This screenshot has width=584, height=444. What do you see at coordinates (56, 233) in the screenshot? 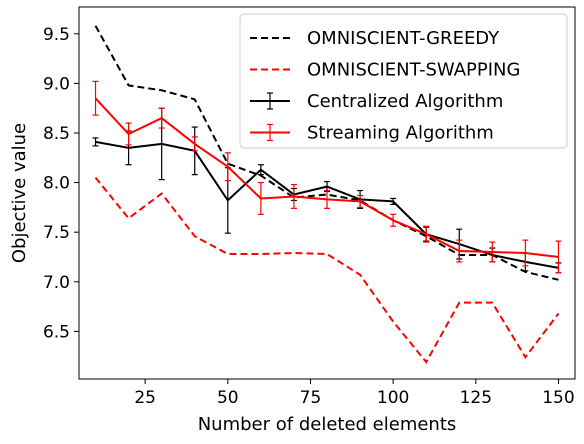
I see `y-tick-label: 7.5` at bounding box center [56, 233].